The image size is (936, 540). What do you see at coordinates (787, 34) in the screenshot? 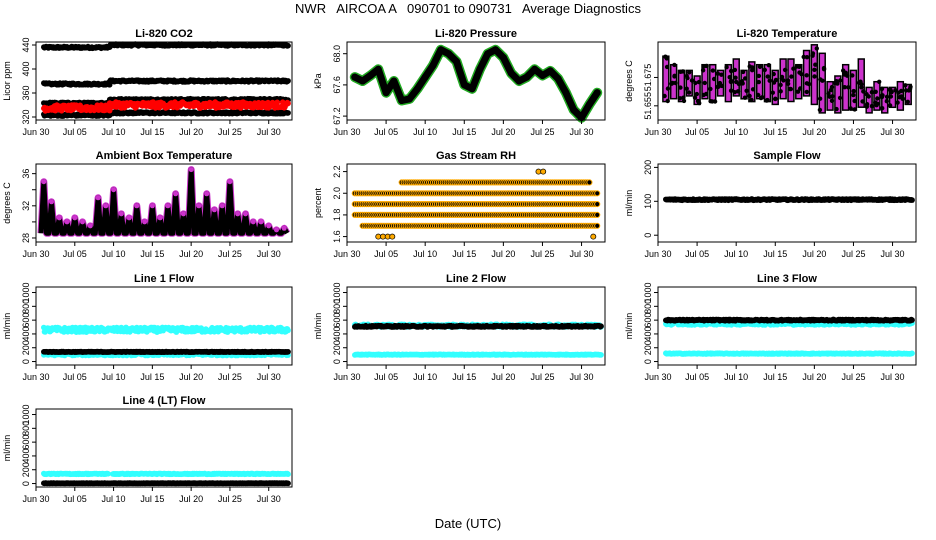
I see `chart-title: Li-820 Temperature` at bounding box center [787, 34].